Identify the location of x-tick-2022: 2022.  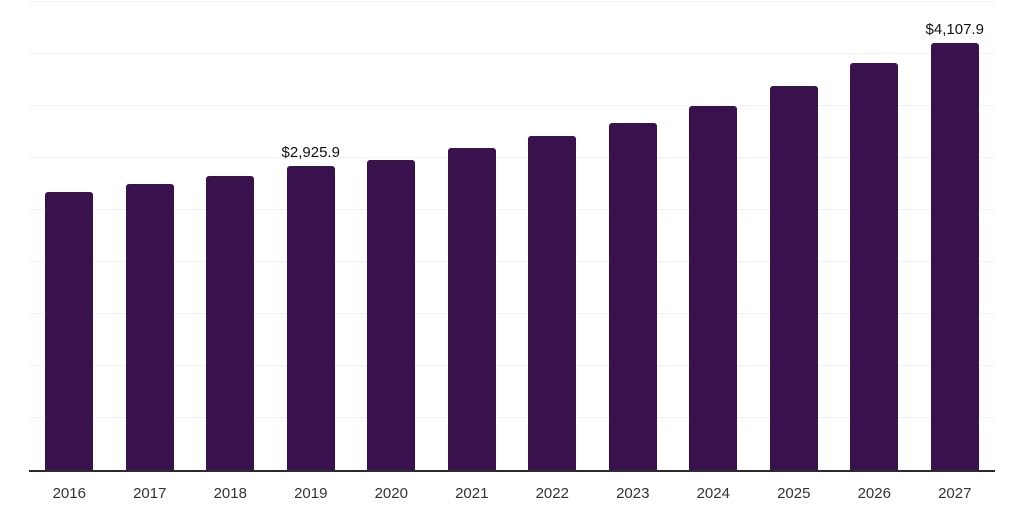
(552, 493).